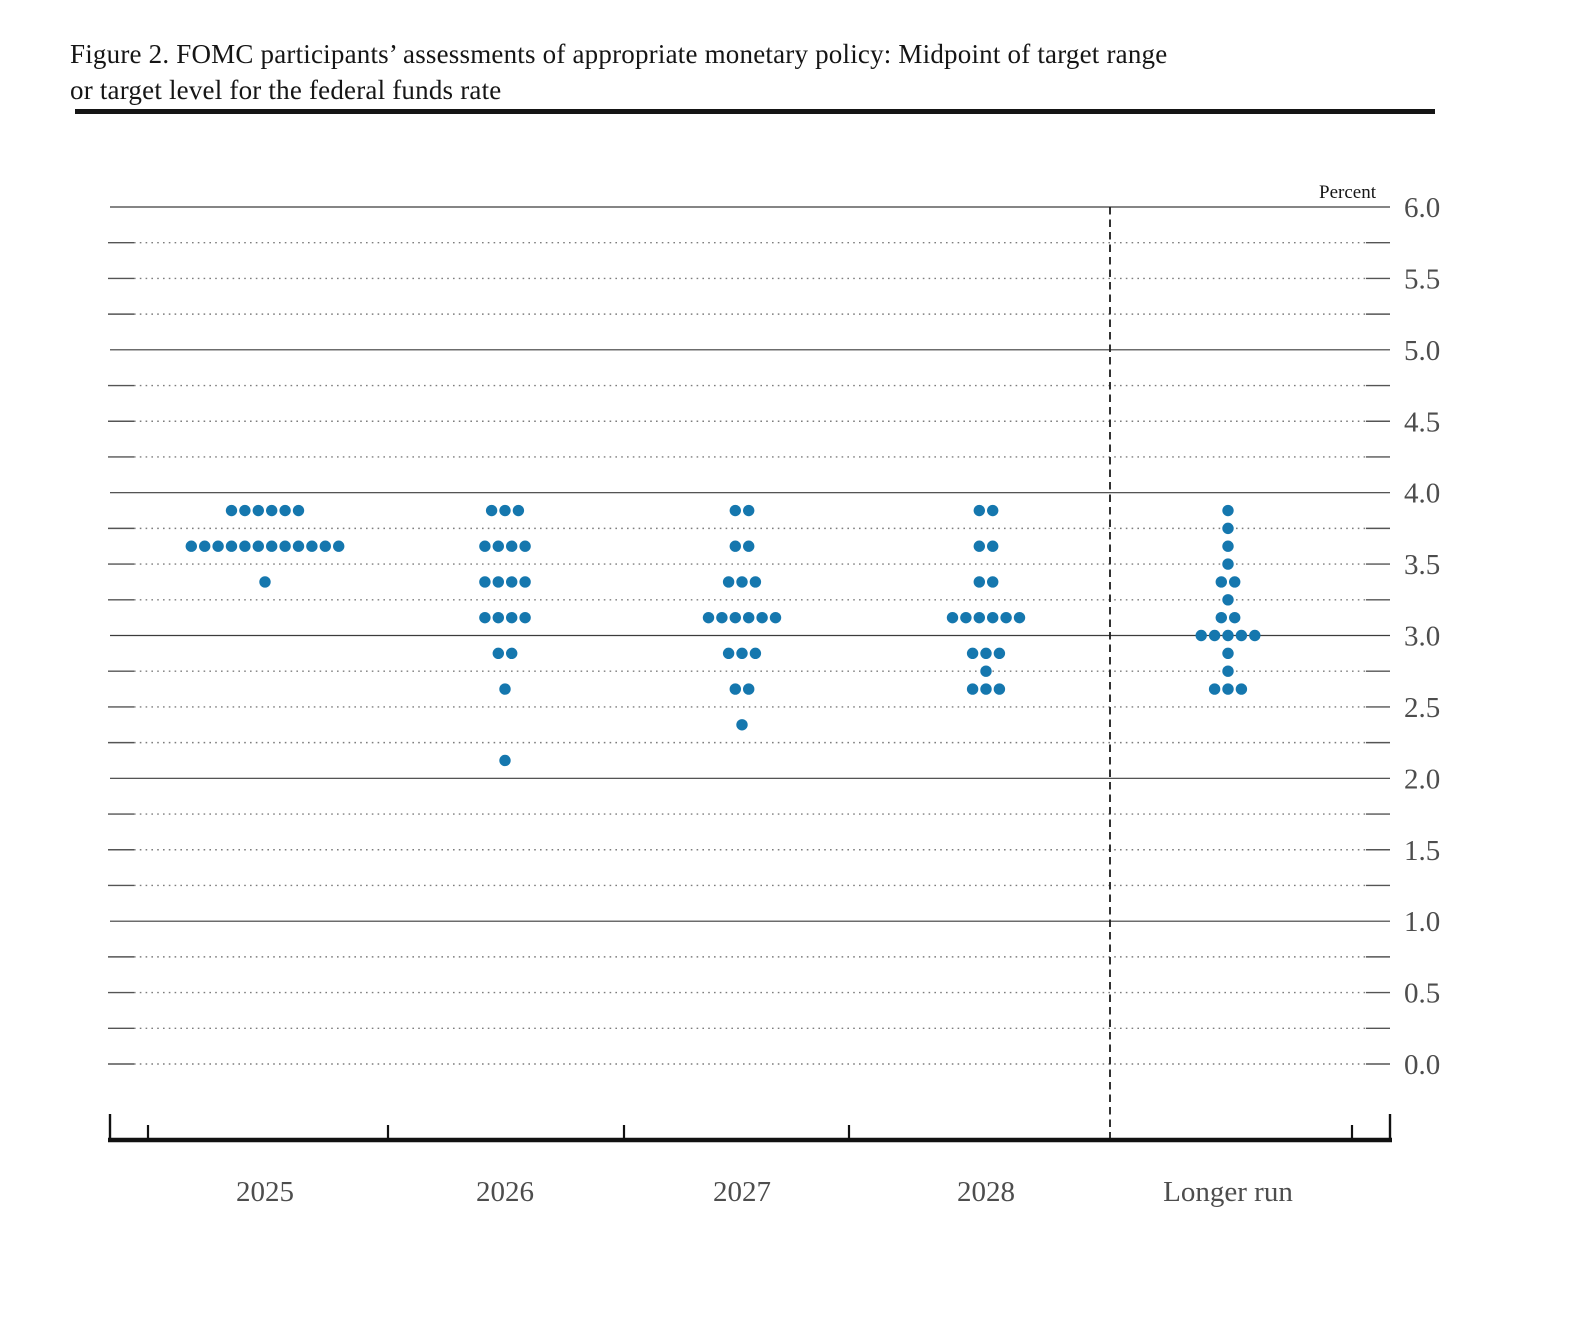  Describe the element at coordinates (505, 1192) in the screenshot. I see `x-axis-label-2026: 2026` at that location.